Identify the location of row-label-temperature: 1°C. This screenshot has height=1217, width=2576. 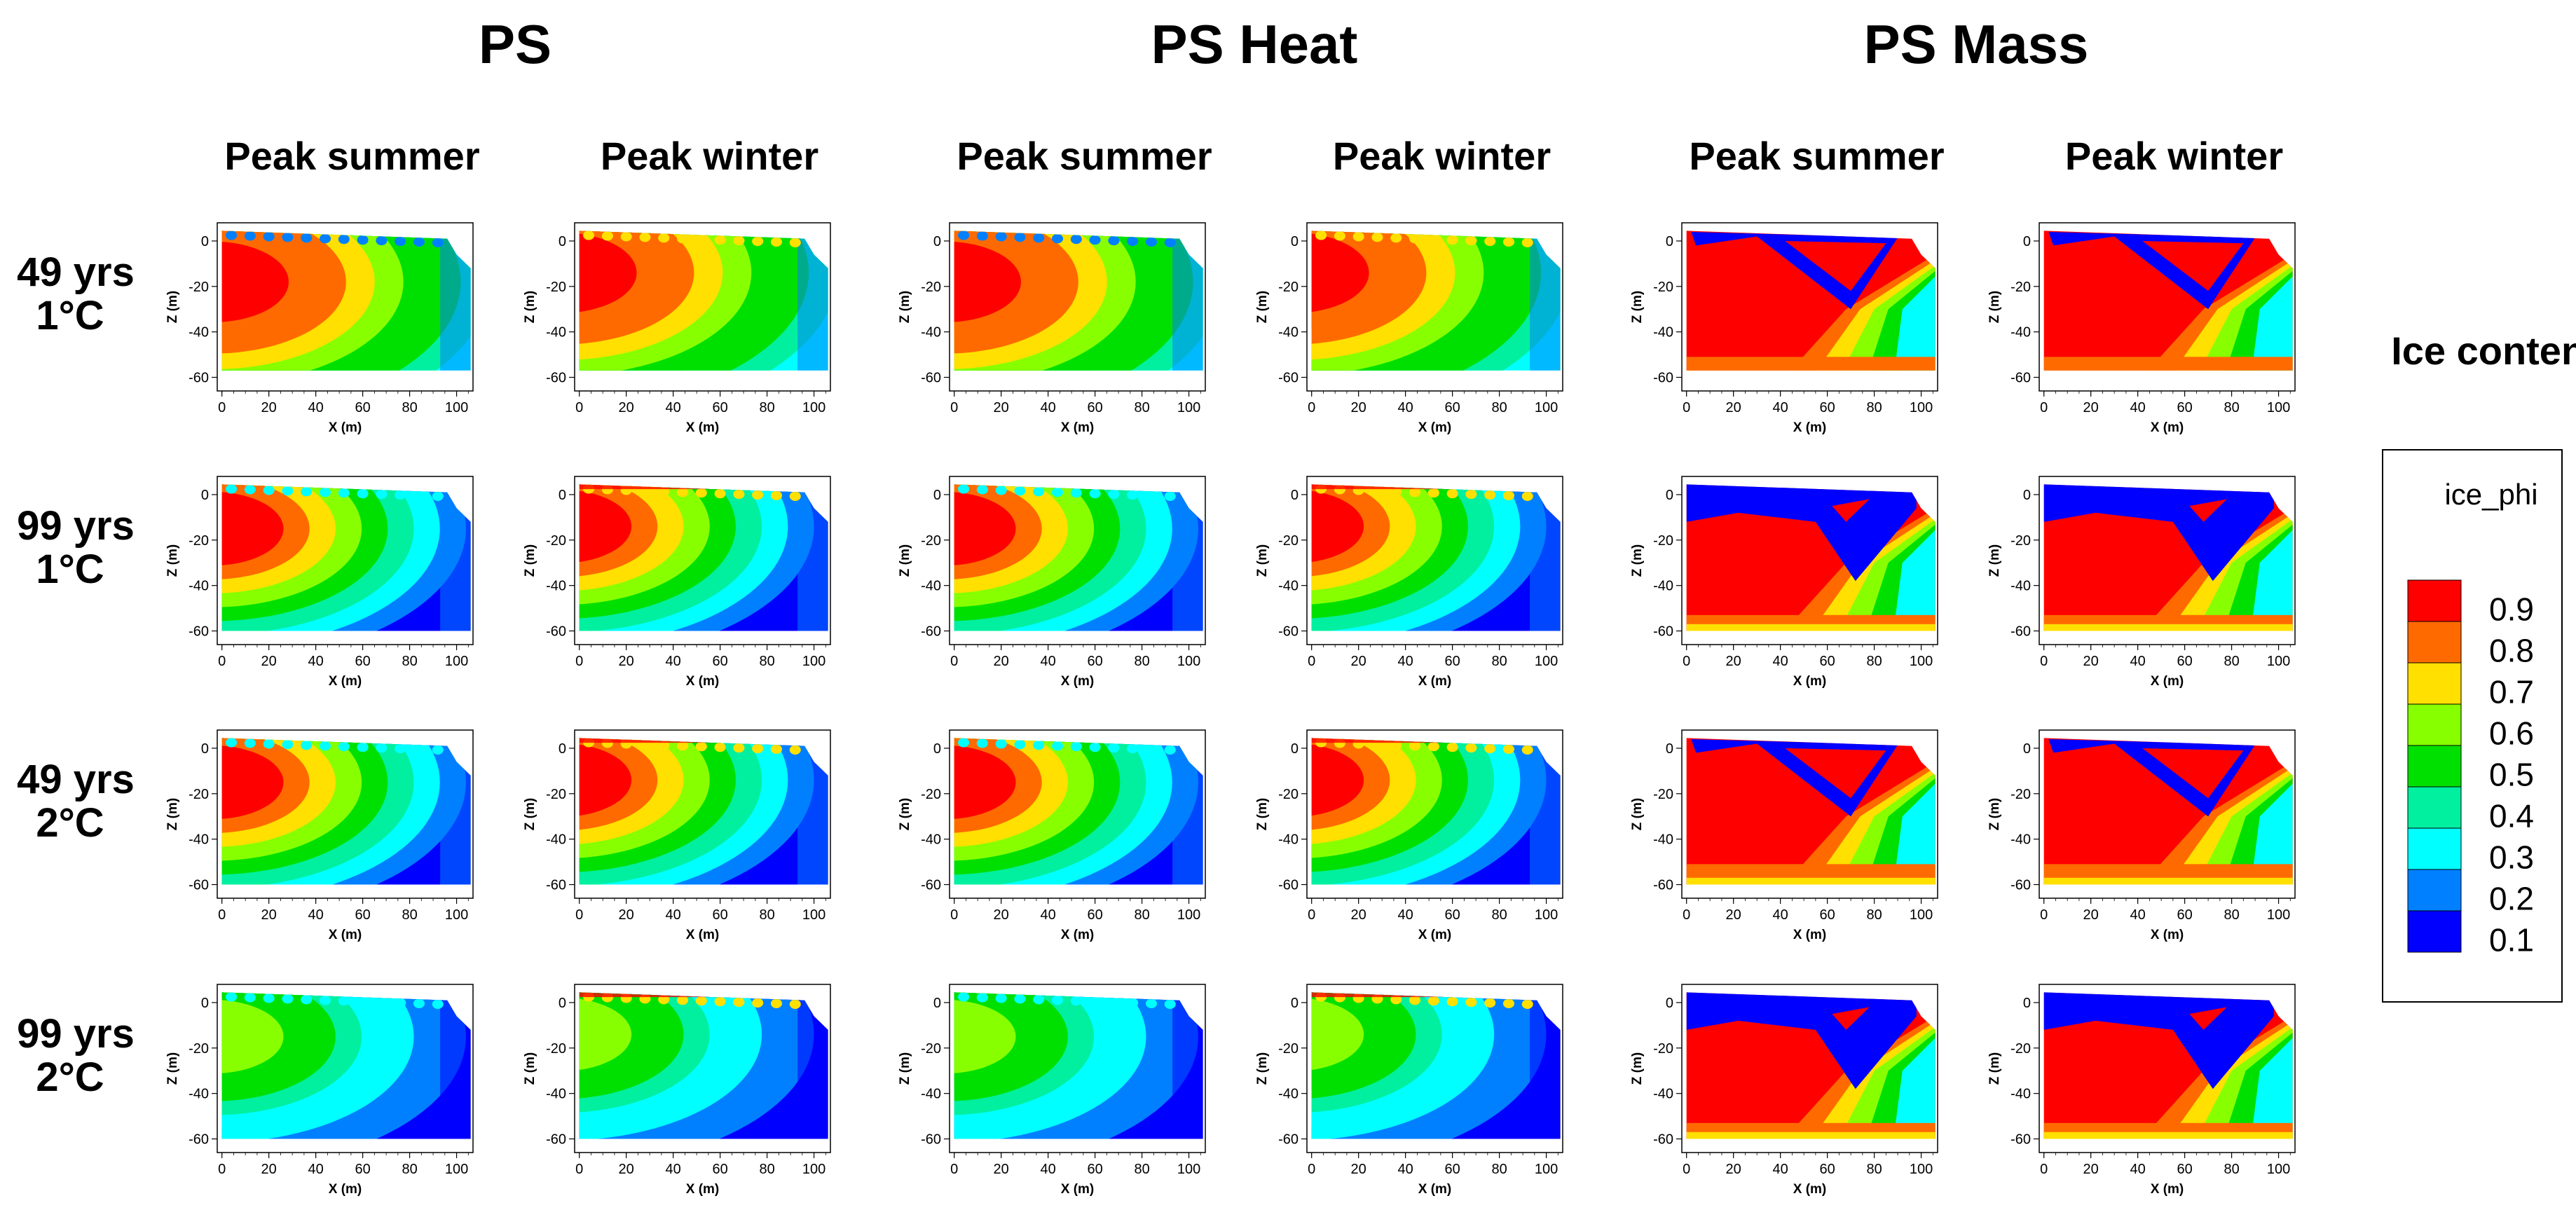
(70, 315).